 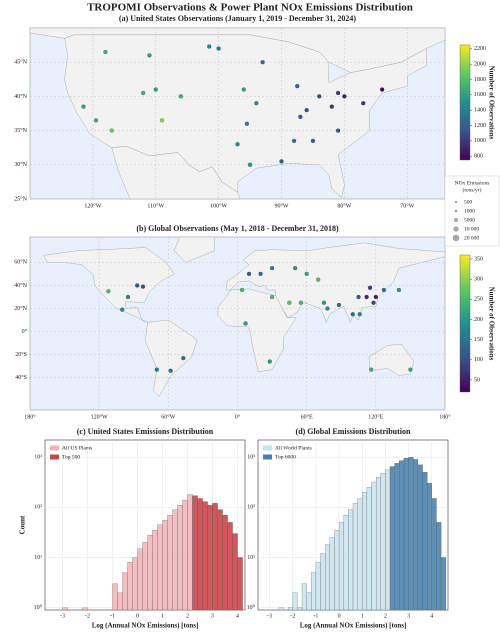 I want to click on x-tick-label: 100°W, so click(x=218, y=205).